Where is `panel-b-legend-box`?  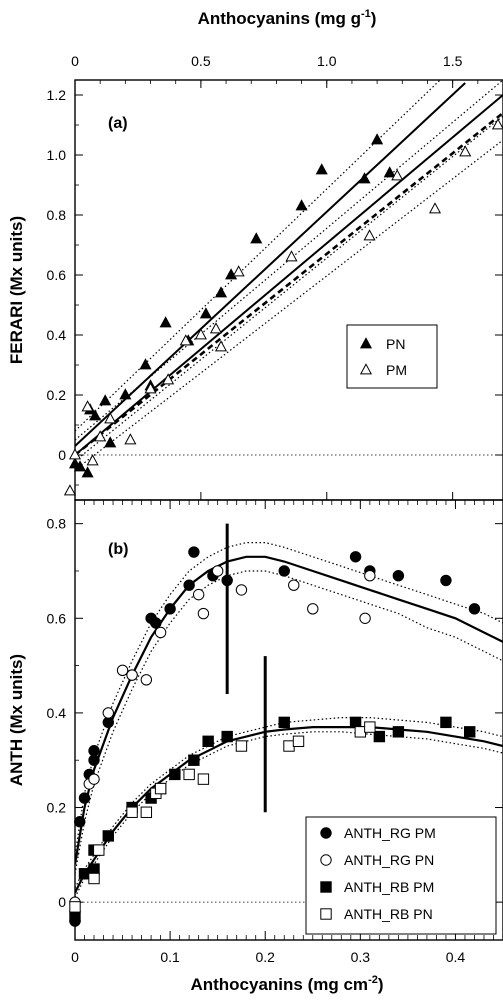 panel-b-legend-box is located at coordinates (401, 875).